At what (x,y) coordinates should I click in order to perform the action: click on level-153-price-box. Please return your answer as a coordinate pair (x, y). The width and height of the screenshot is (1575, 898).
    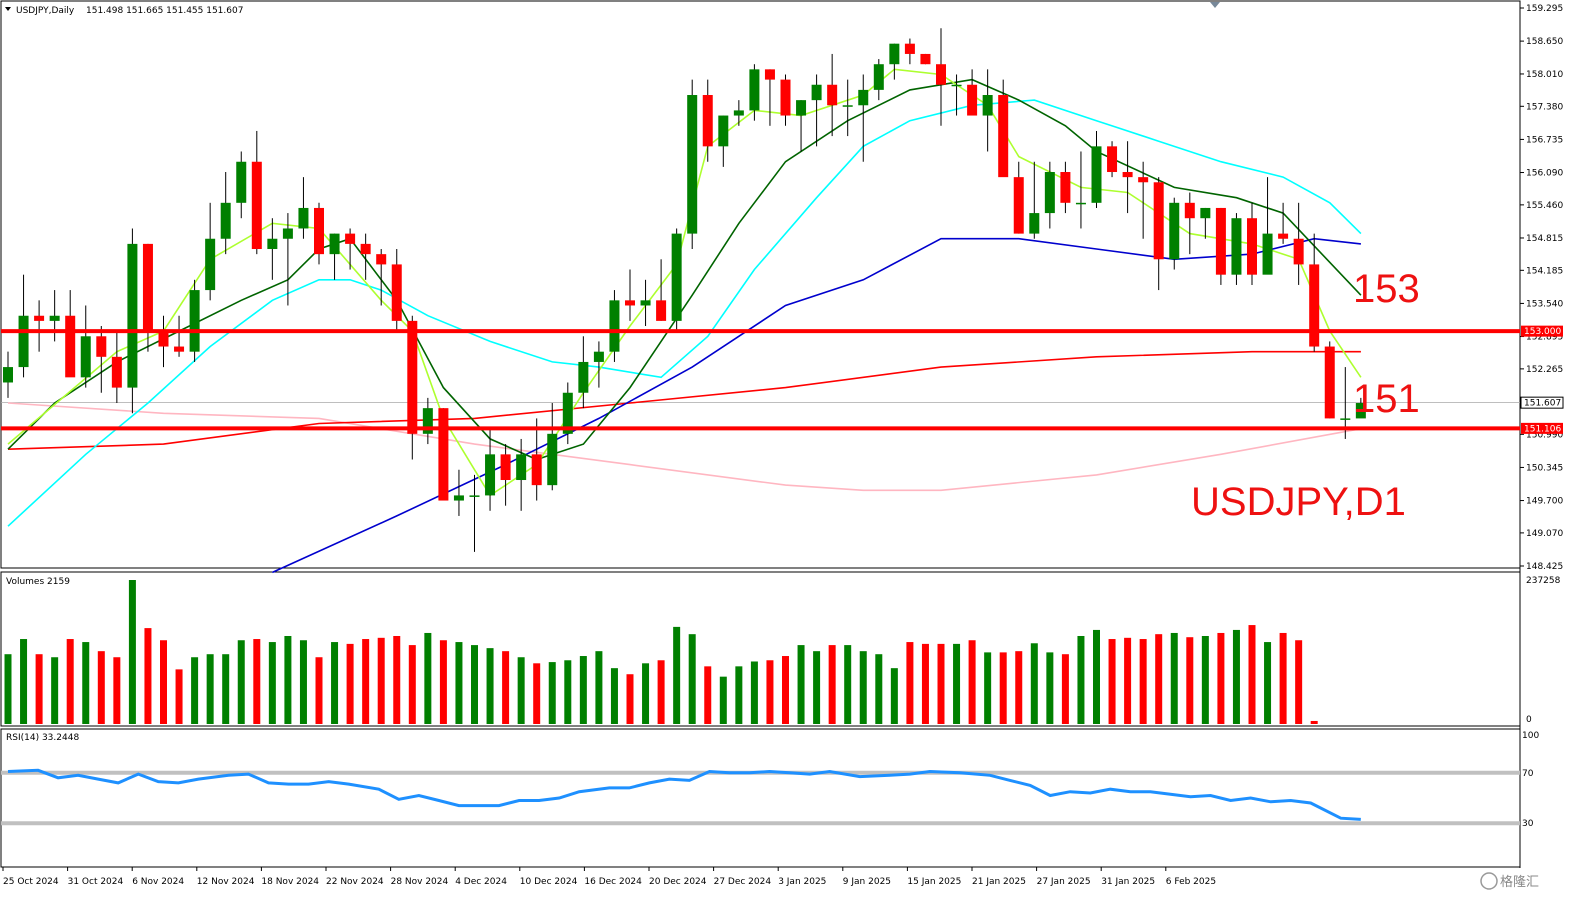
    Looking at the image, I should click on (1542, 331).